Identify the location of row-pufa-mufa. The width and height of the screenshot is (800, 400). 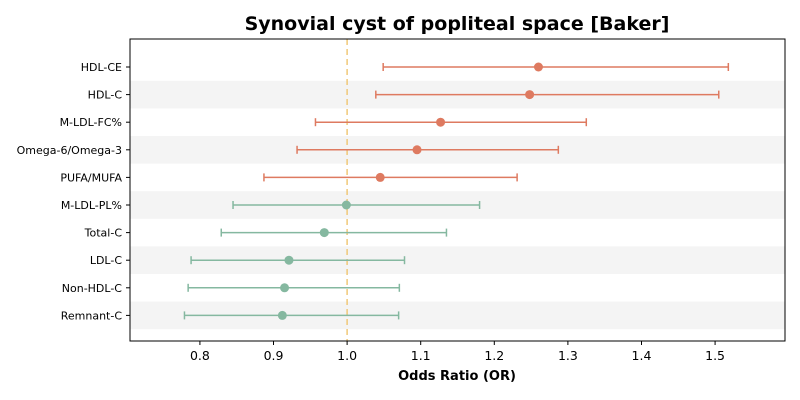
(390, 177).